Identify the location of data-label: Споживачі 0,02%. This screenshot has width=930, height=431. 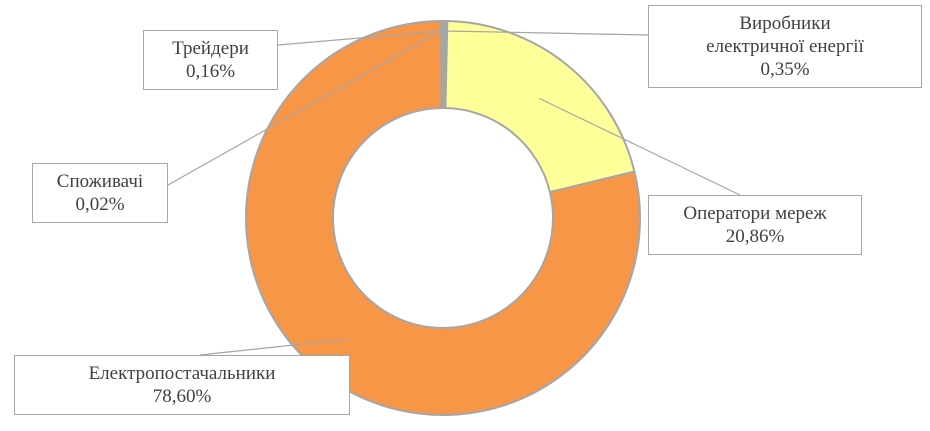
(100, 193).